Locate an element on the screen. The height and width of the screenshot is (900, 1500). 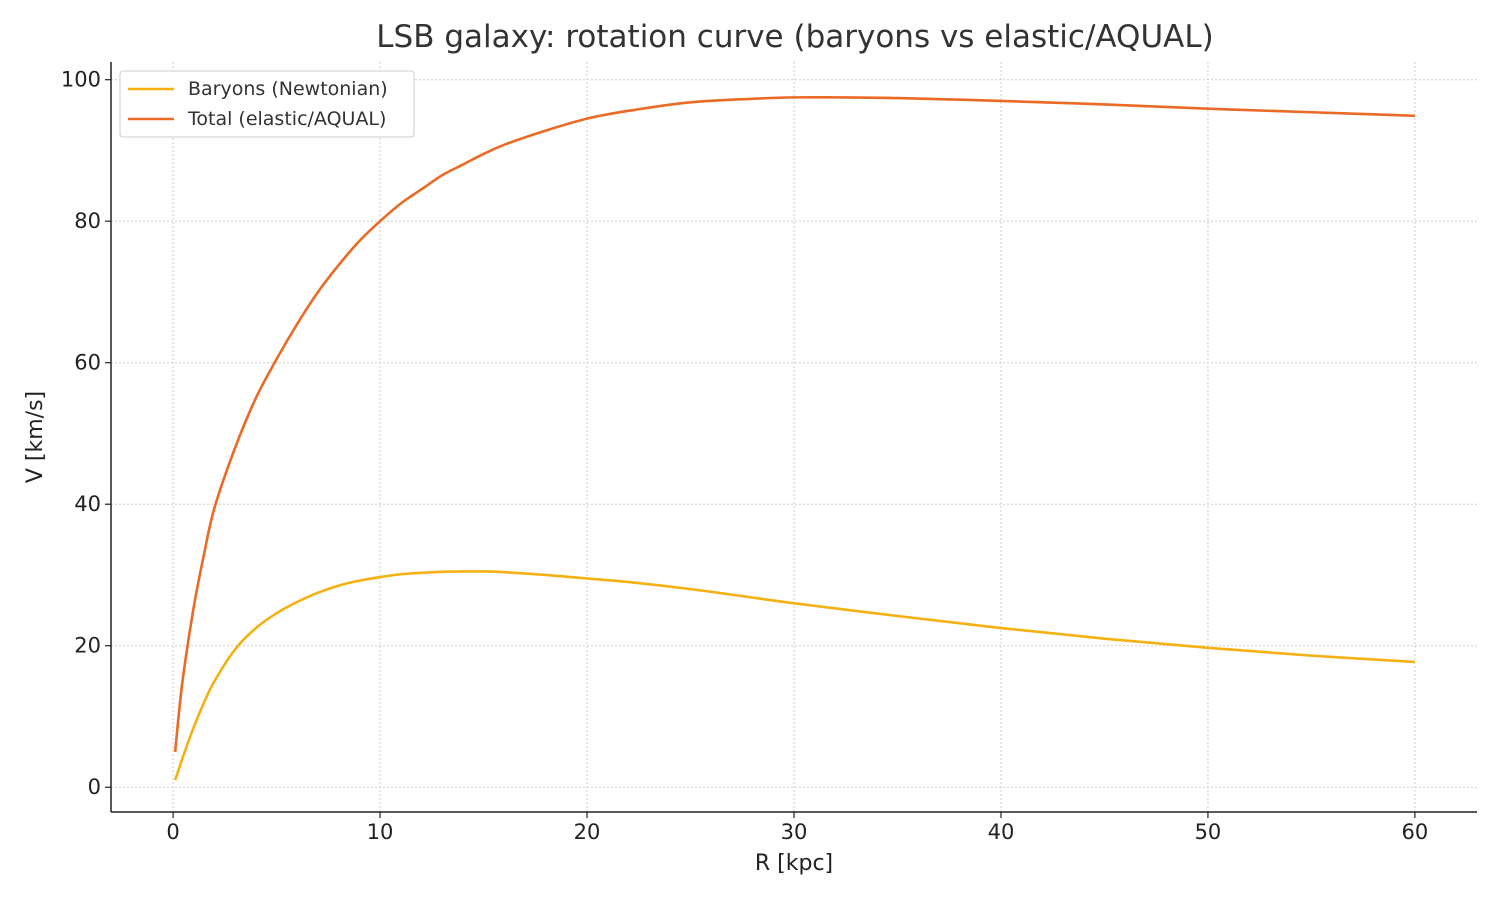
legend-label-2: Total (elastic/AQUAL) is located at coordinates (286, 119).